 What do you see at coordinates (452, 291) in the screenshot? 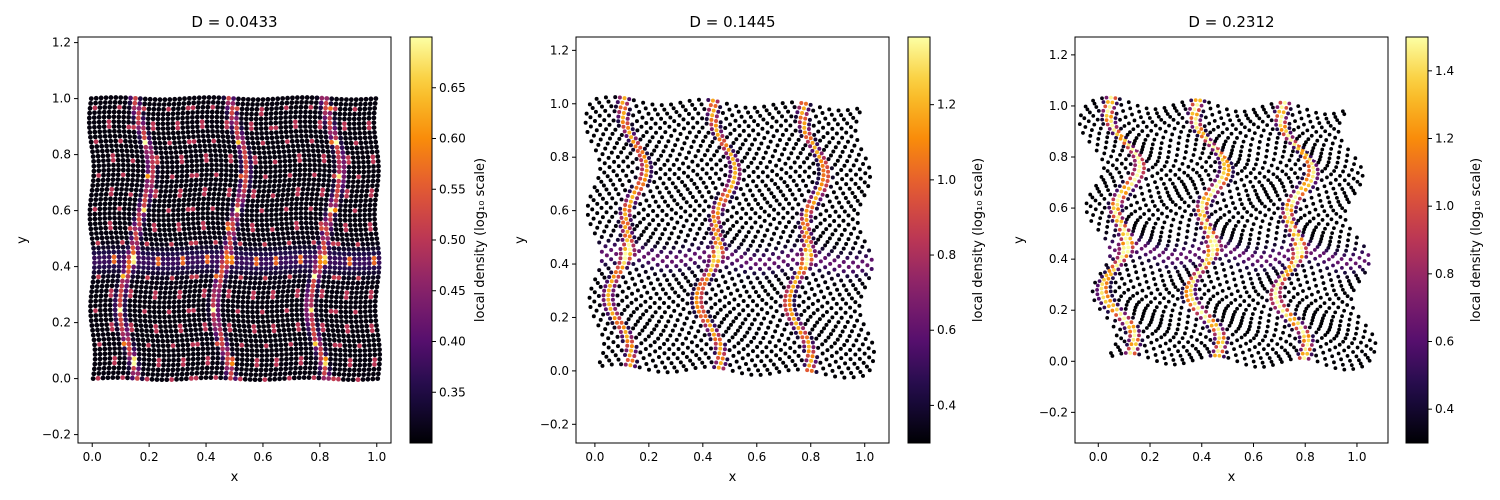
I see `colorbar-tick-label: 0.45` at bounding box center [452, 291].